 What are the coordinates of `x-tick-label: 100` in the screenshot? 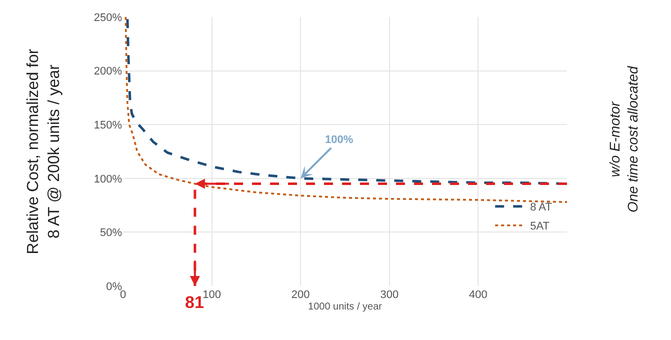 It's located at (211, 295).